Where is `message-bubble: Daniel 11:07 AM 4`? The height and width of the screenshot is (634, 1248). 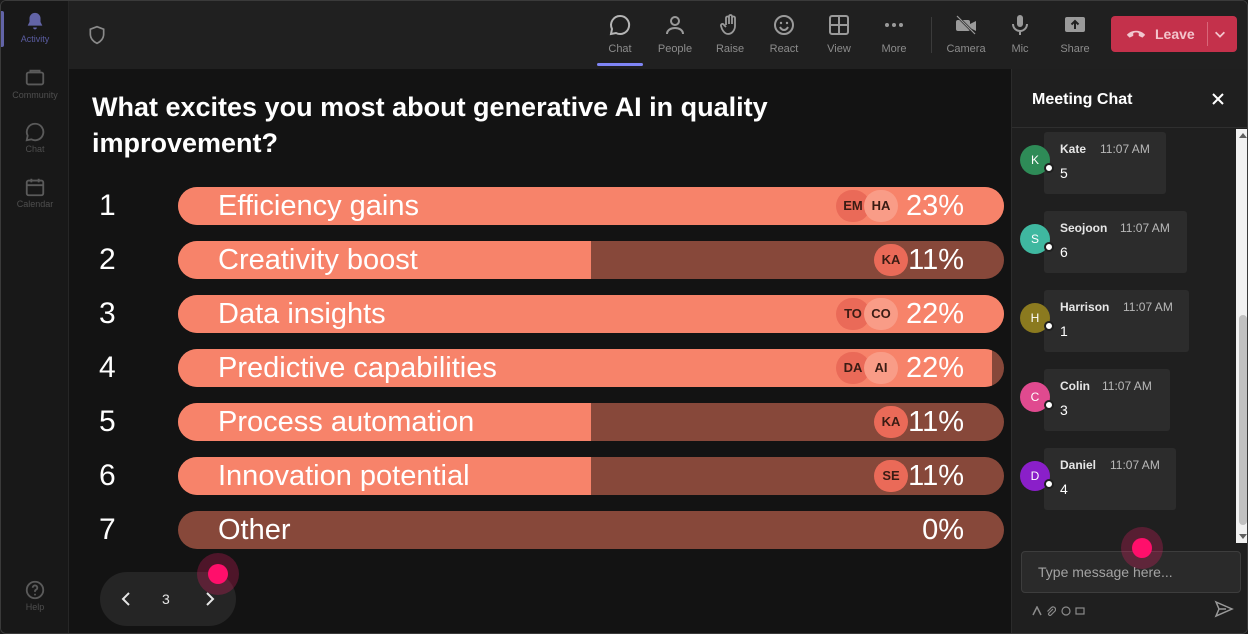
message-bubble: Daniel 11:07 AM 4 is located at coordinates (1110, 479).